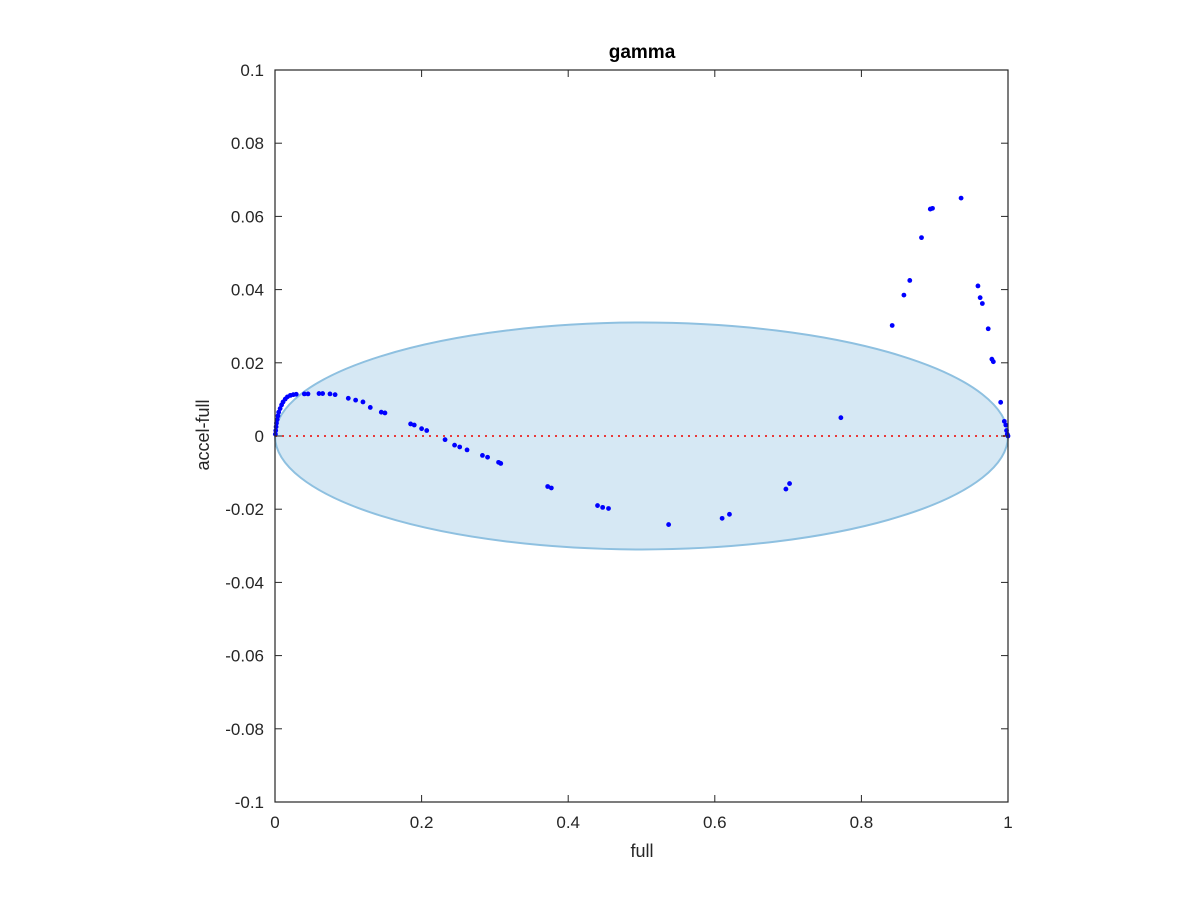 The height and width of the screenshot is (900, 1200). I want to click on x-tick-label: 0.4, so click(568, 822).